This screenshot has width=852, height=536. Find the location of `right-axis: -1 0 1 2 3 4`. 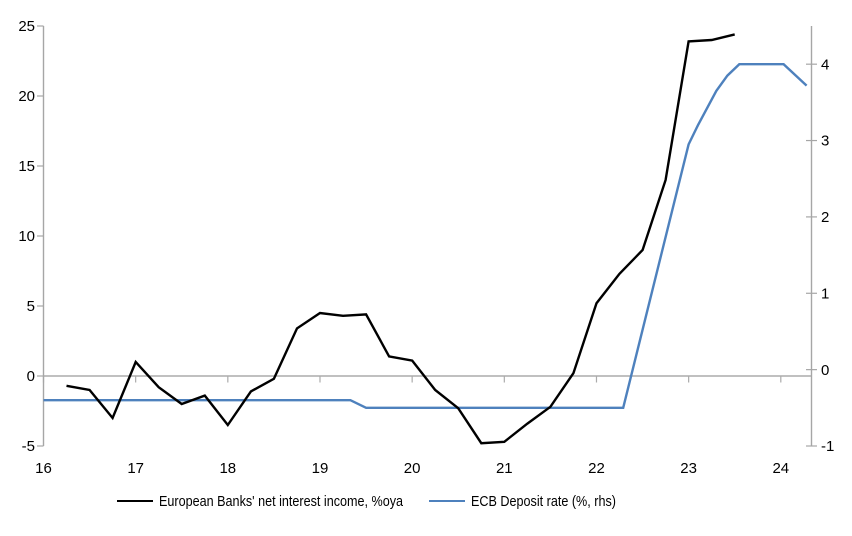

right-axis: -1 0 1 2 3 4 is located at coordinates (820, 240).